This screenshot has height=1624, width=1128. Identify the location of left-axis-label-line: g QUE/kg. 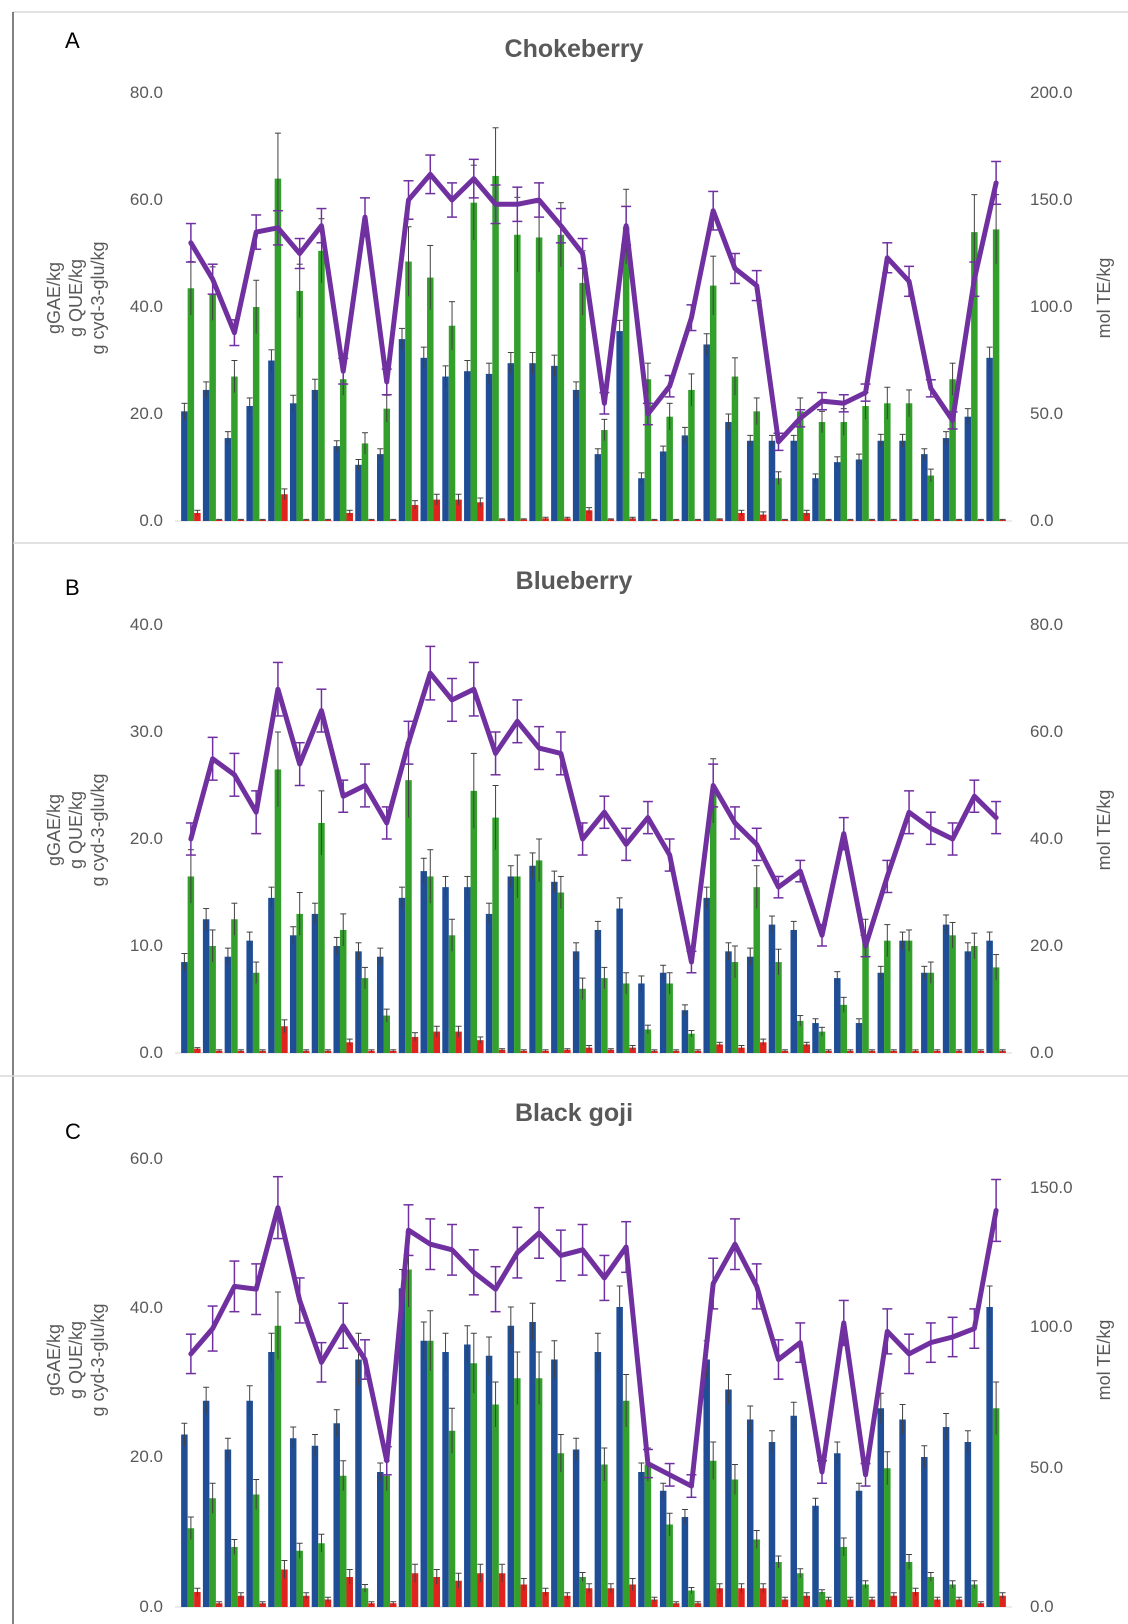
(76, 1360).